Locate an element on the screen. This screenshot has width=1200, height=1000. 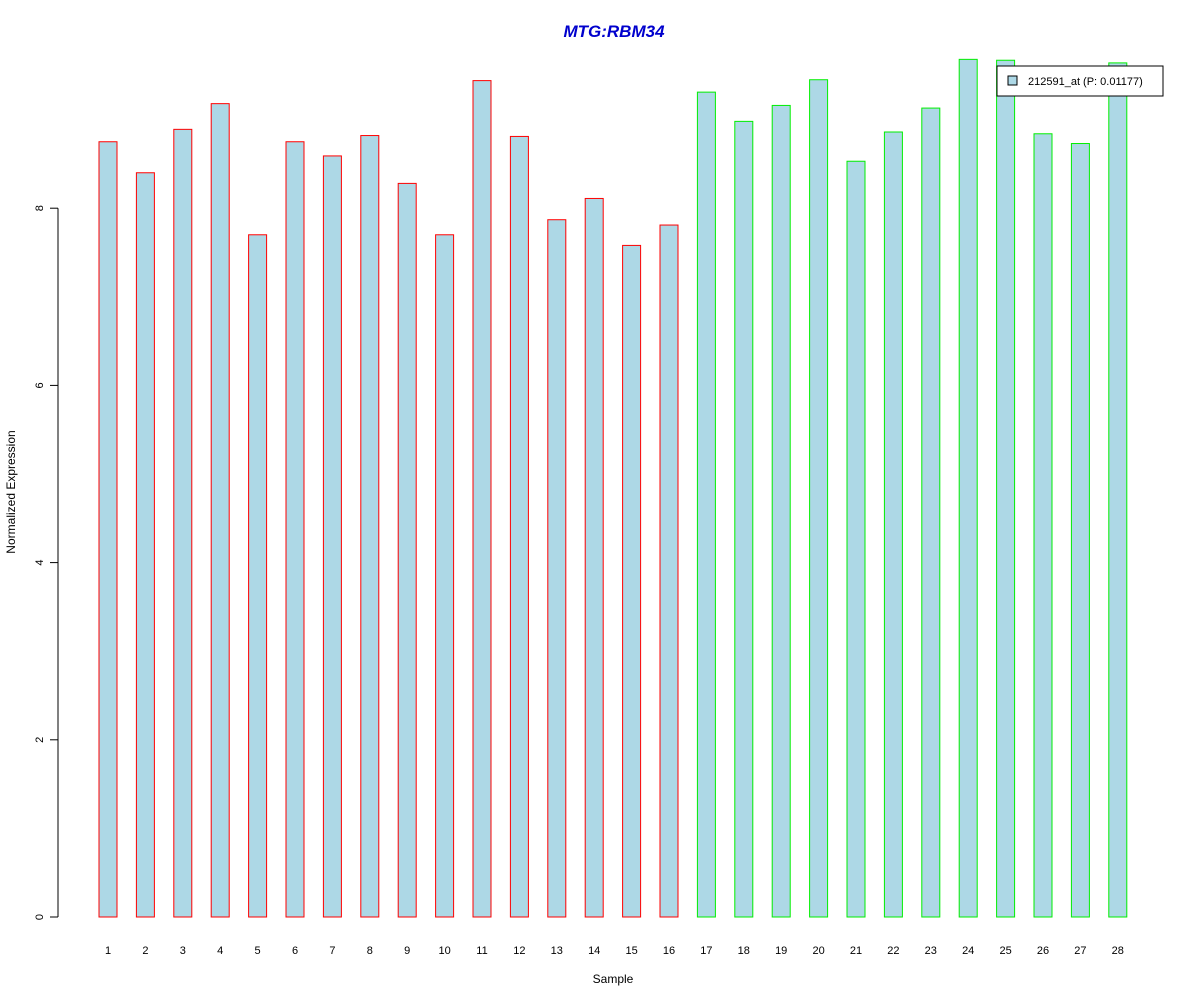
x-tick-label: 14 is located at coordinates (594, 951).